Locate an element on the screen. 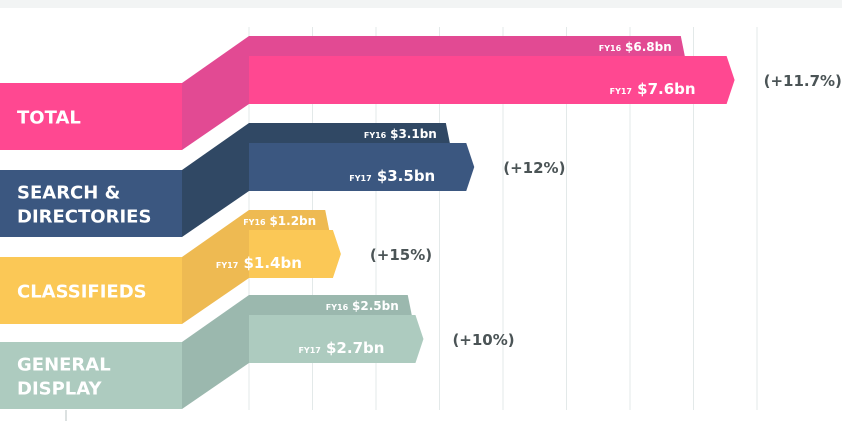 The width and height of the screenshot is (842, 421). growth-label: (+10%) is located at coordinates (483, 340).